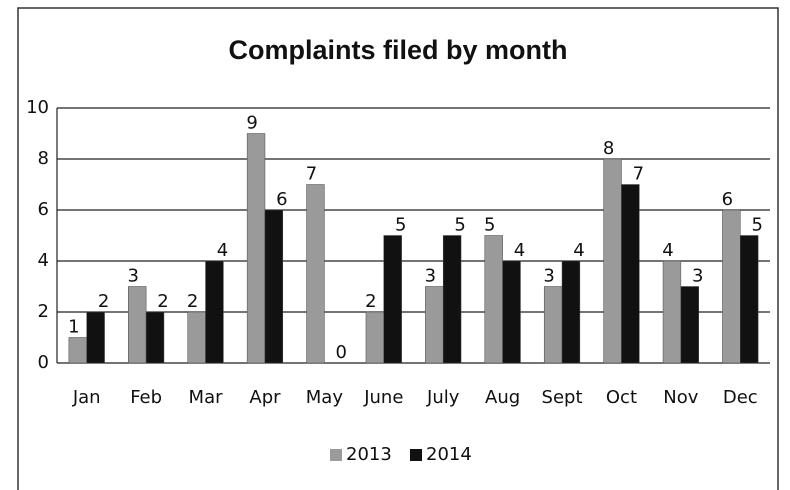  What do you see at coordinates (562, 397) in the screenshot?
I see `x-tick-label: Sept` at bounding box center [562, 397].